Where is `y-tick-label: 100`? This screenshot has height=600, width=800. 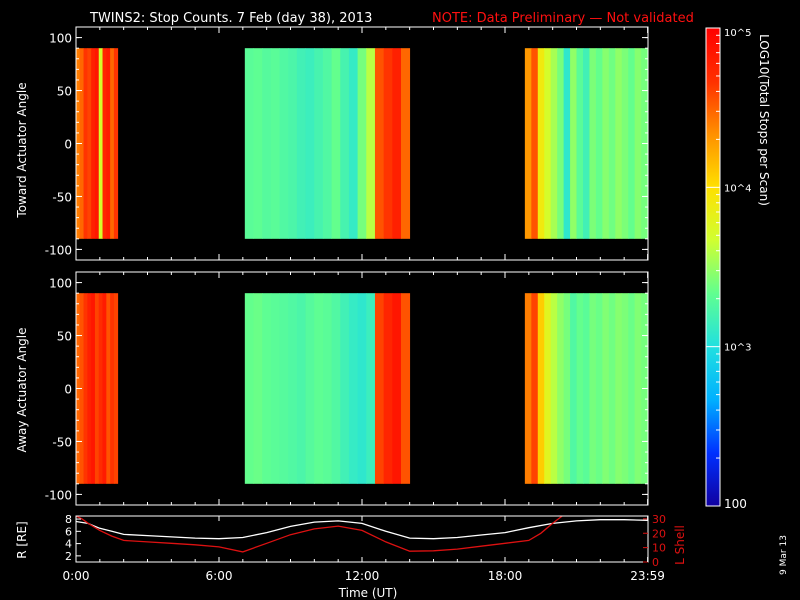 y-tick-label: 100 is located at coordinates (60, 284).